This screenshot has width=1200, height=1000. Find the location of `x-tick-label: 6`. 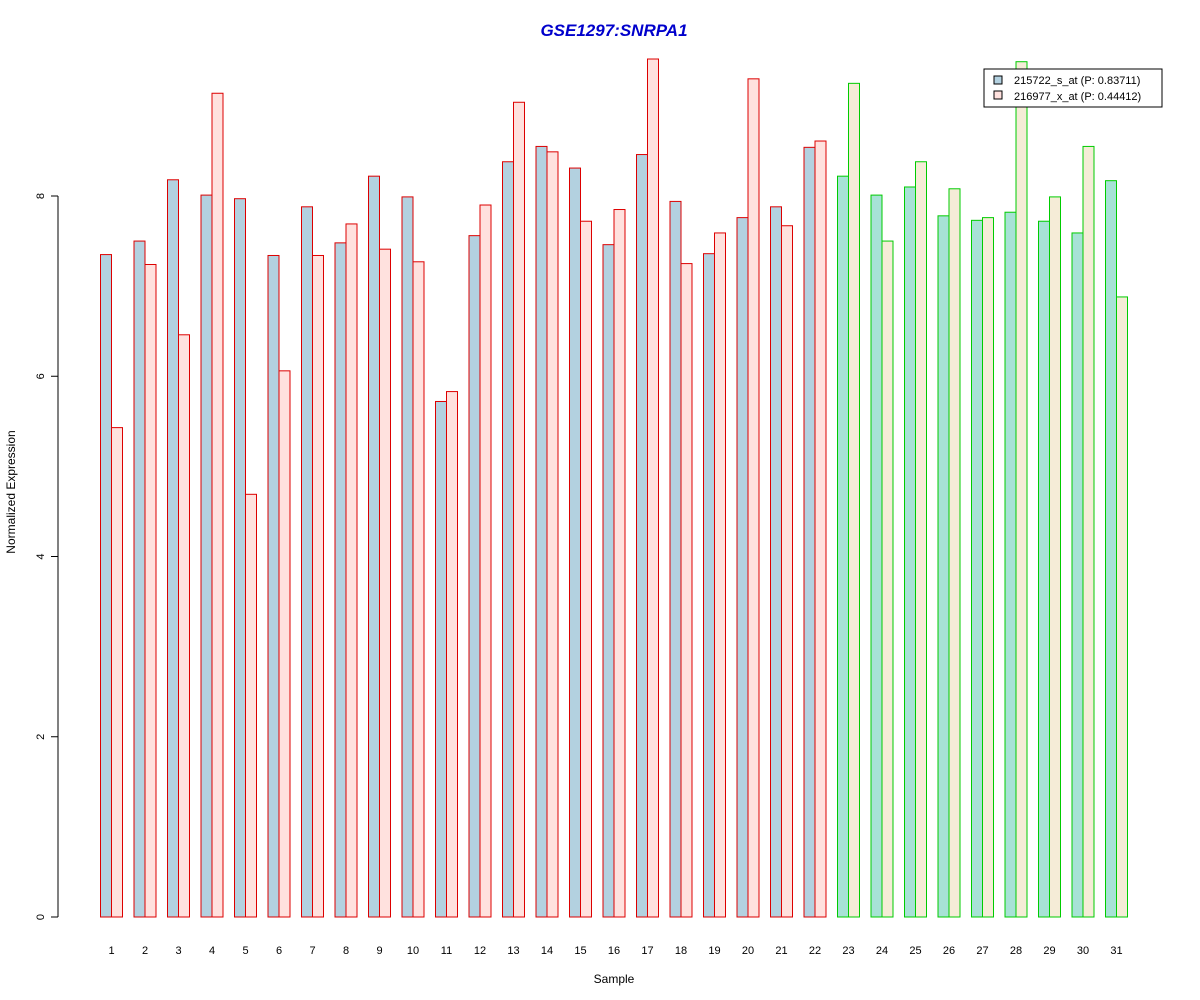

x-tick-label: 6 is located at coordinates (279, 951).